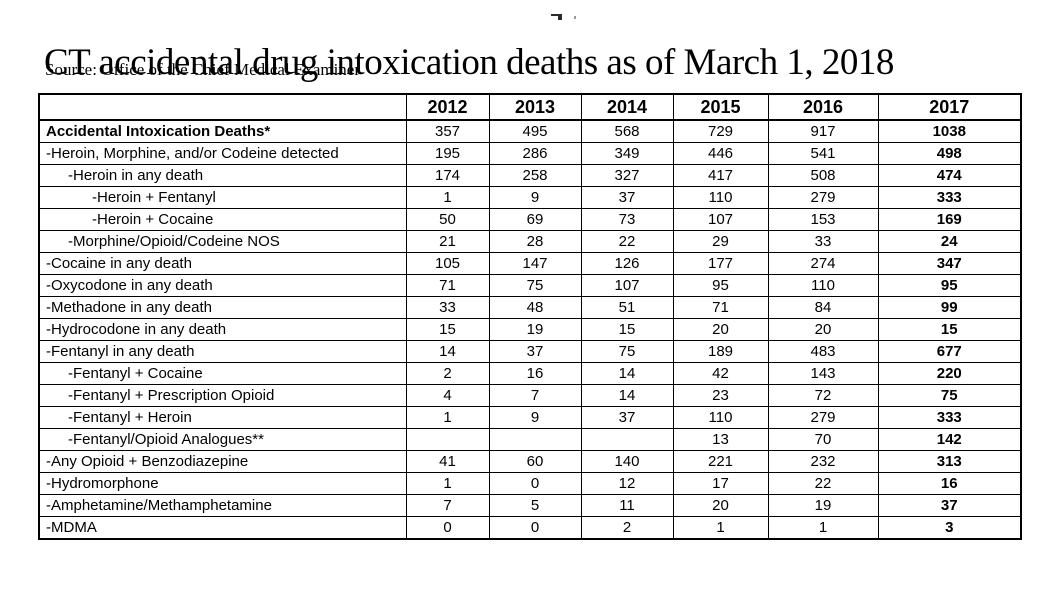  Describe the element at coordinates (222, 131) in the screenshot. I see `row-label: Accidental Intoxication Deaths*` at that location.